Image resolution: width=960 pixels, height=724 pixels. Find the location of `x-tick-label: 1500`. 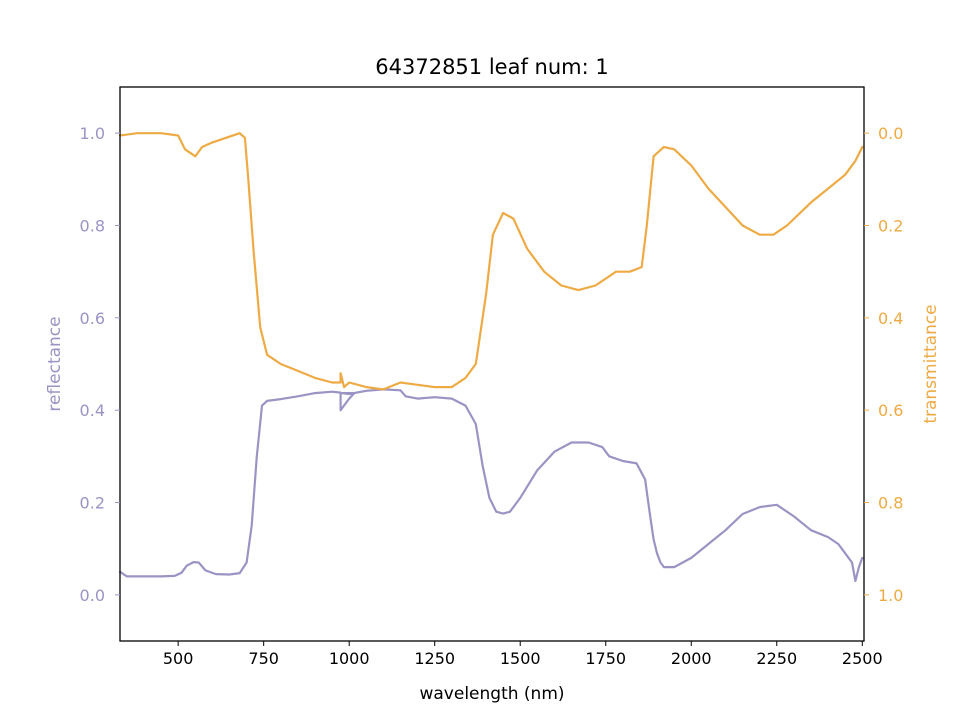

x-tick-label: 1500 is located at coordinates (520, 658).